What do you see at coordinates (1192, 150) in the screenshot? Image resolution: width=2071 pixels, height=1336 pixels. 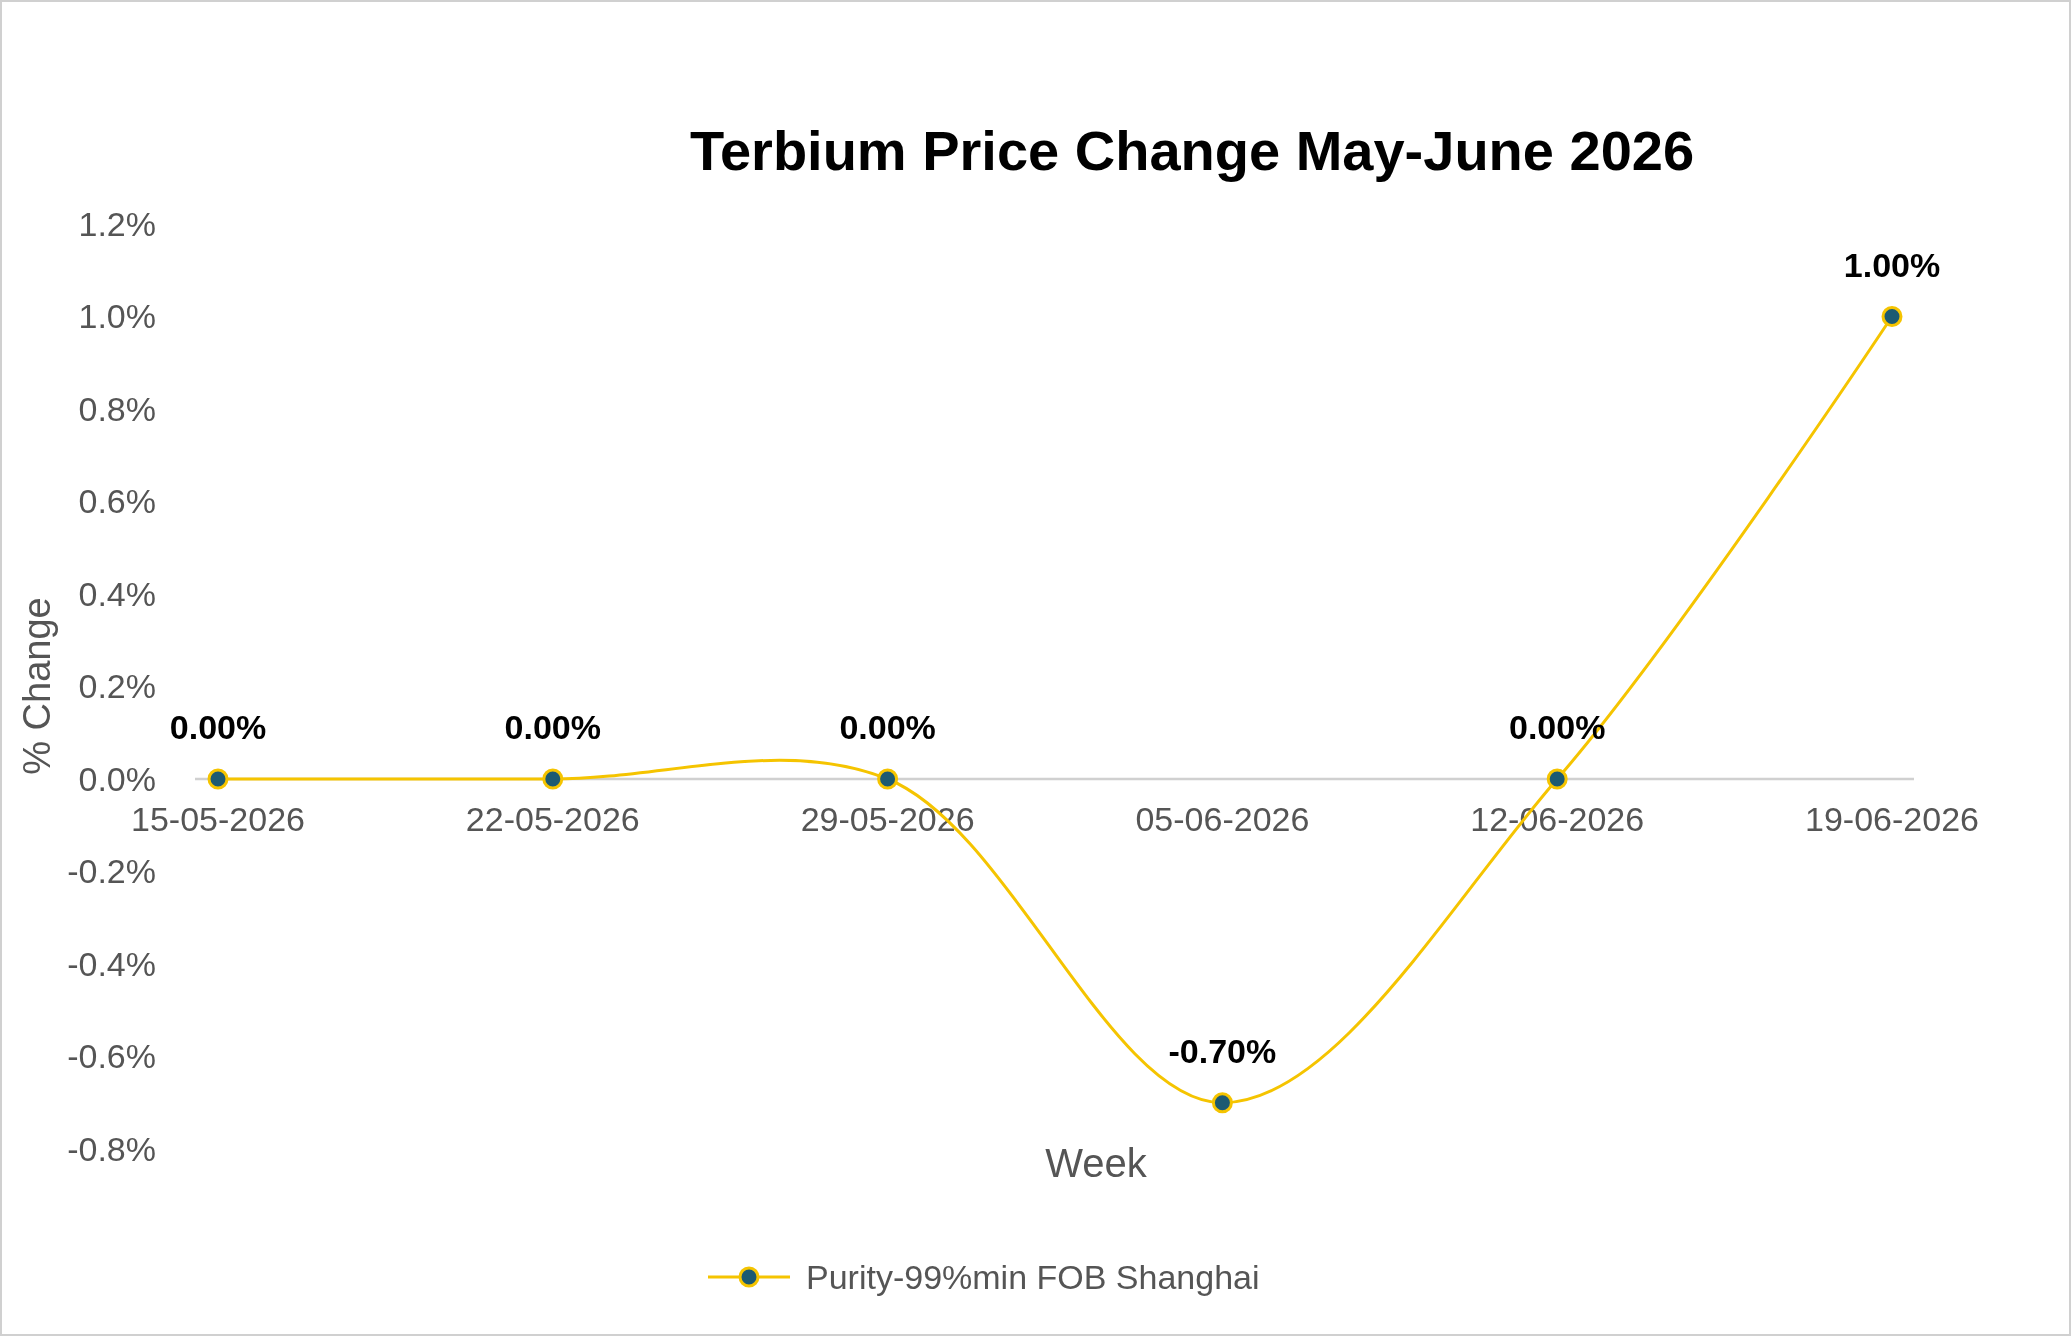 I see `chart-title: Terbium Price Change May-June 2026` at bounding box center [1192, 150].